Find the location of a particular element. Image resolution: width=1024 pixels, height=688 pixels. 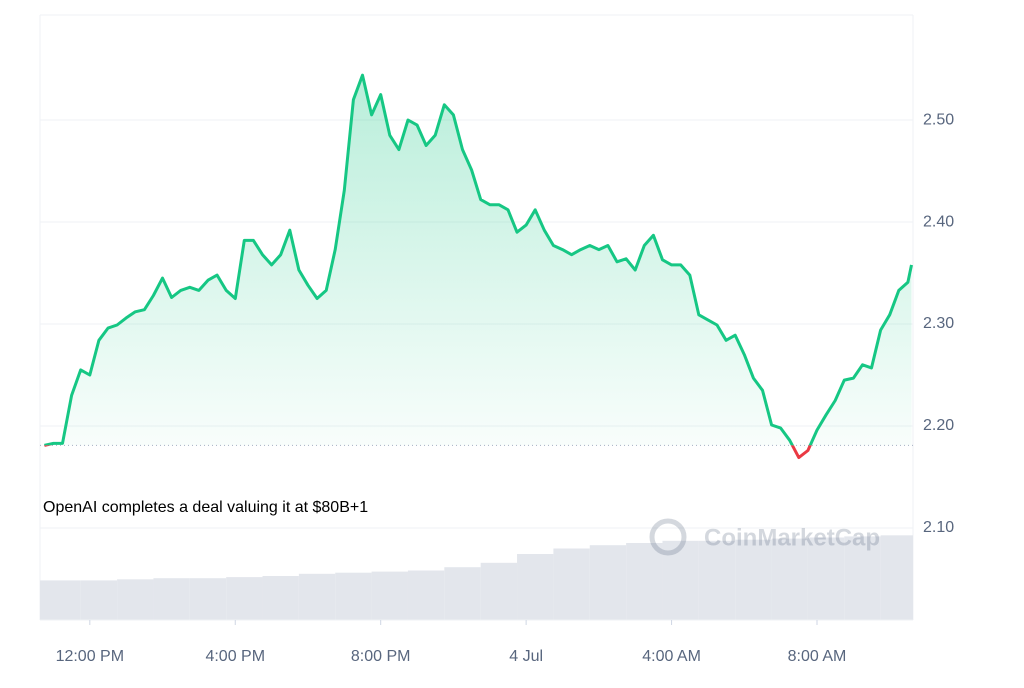

x-tick-label: 12:00 PM is located at coordinates (90, 656).